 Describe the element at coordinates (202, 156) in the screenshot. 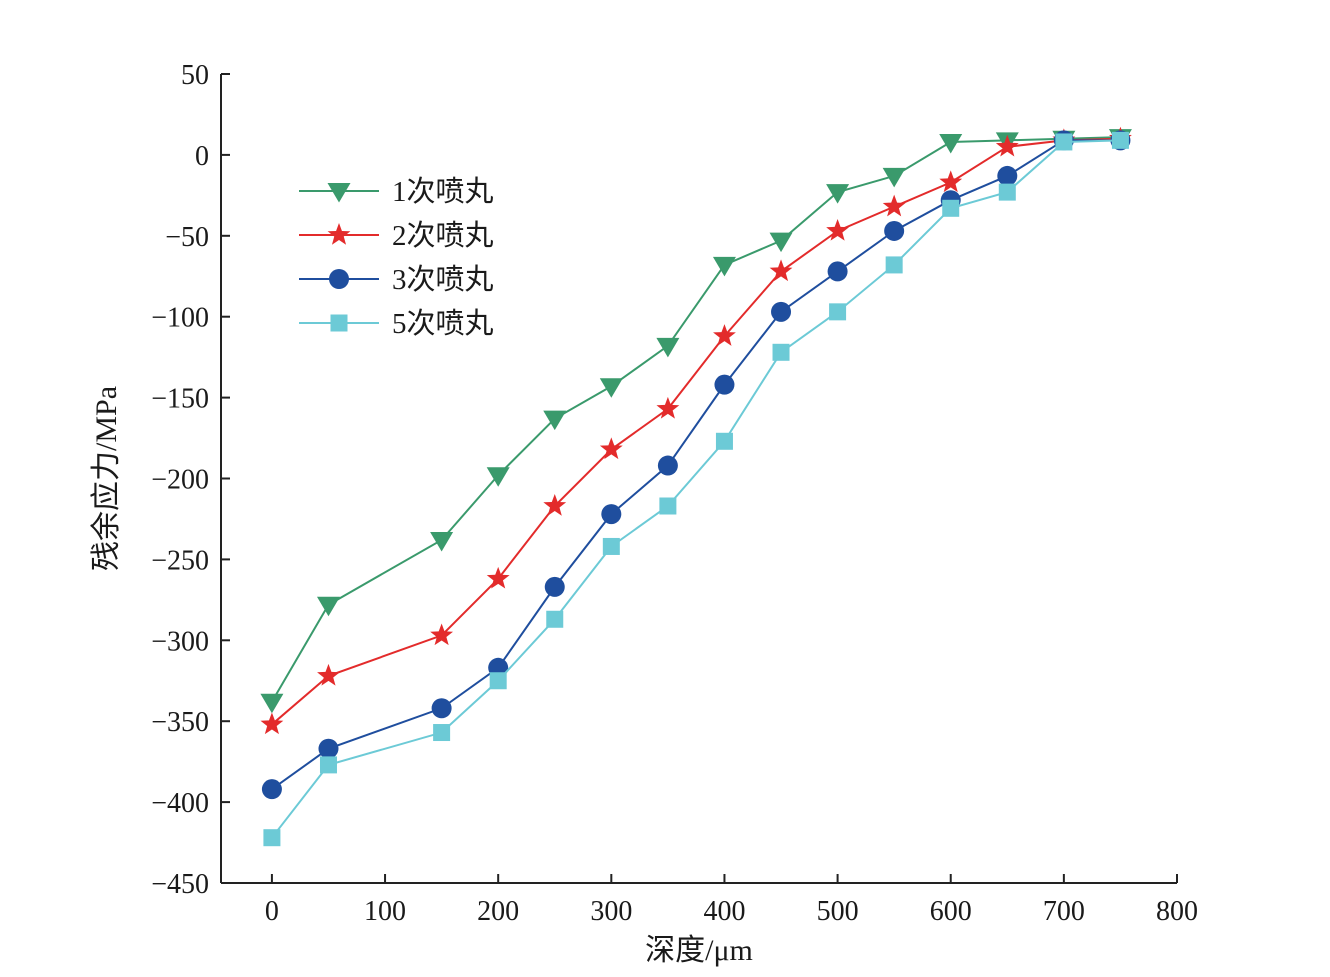

I see `y-tick-label: 0` at that location.